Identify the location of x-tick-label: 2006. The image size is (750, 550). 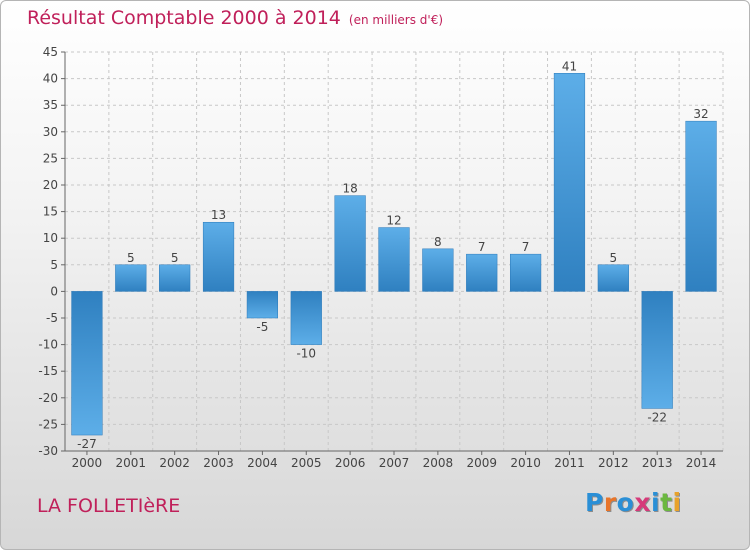
(350, 463).